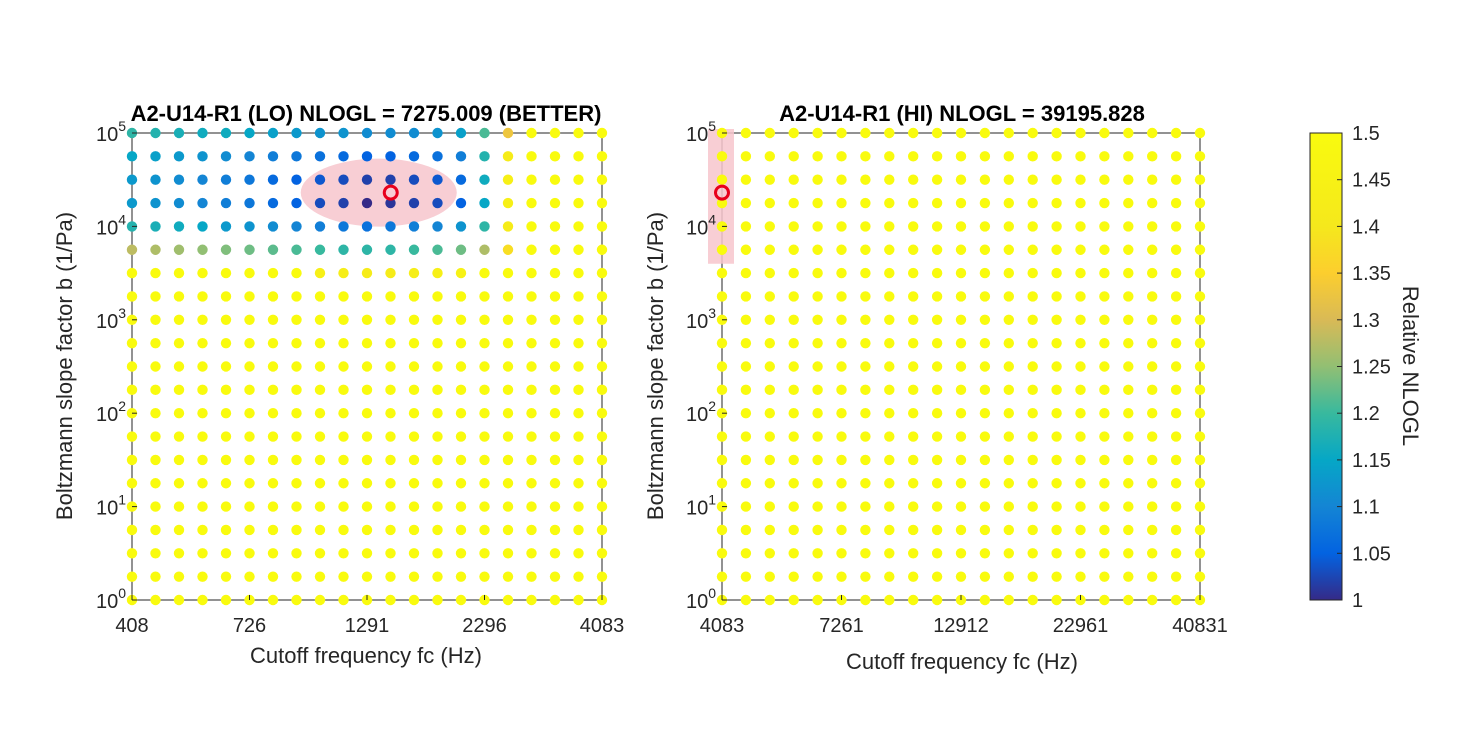 Image resolution: width=1477 pixels, height=734 pixels. Describe the element at coordinates (701, 599) in the screenshot. I see `right-y-tick-label: 10⁰` at that location.